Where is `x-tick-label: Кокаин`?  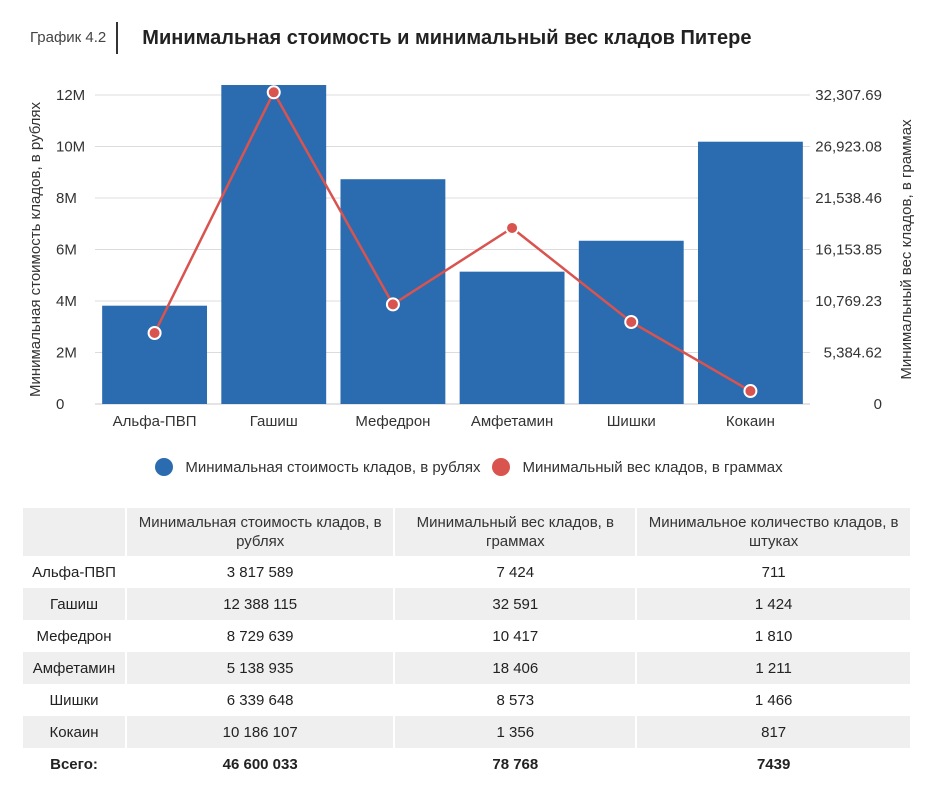 x-tick-label: Кокаин is located at coordinates (750, 421).